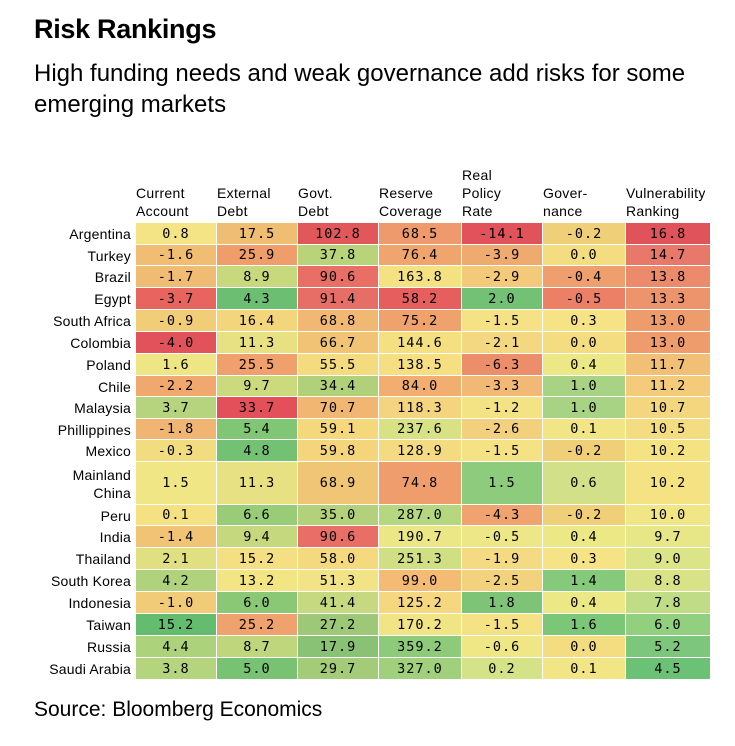 This screenshot has height=746, width=735. Describe the element at coordinates (257, 668) in the screenshot. I see `heatmap-cell: 5.0` at that location.